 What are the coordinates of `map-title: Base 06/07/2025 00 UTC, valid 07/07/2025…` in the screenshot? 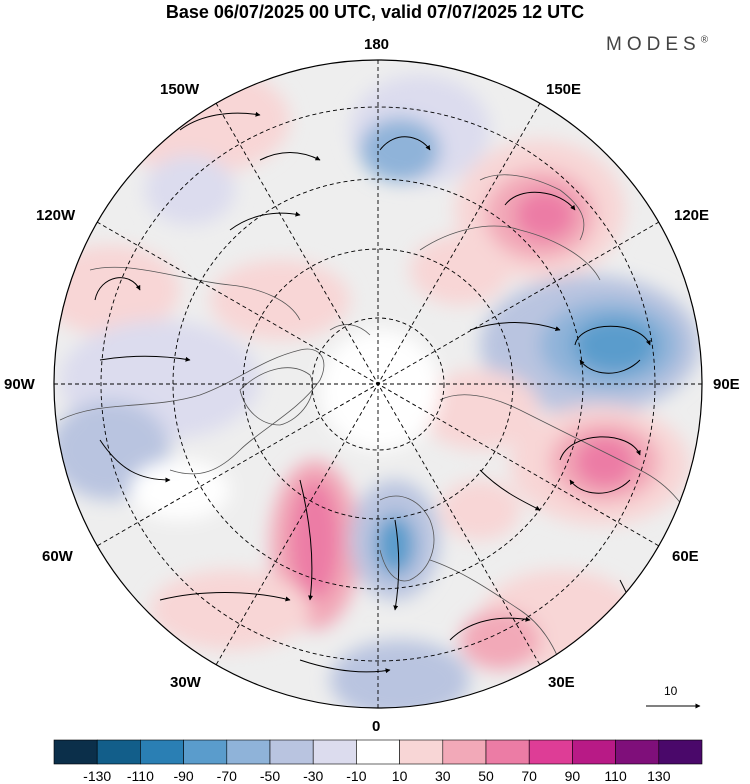 It's located at (375, 12).